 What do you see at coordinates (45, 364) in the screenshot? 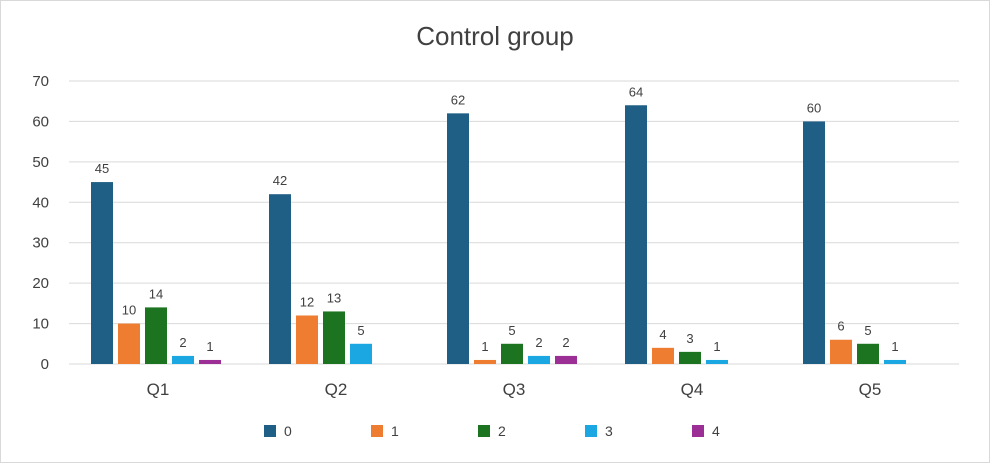
I see `y-tick-label: 0` at bounding box center [45, 364].